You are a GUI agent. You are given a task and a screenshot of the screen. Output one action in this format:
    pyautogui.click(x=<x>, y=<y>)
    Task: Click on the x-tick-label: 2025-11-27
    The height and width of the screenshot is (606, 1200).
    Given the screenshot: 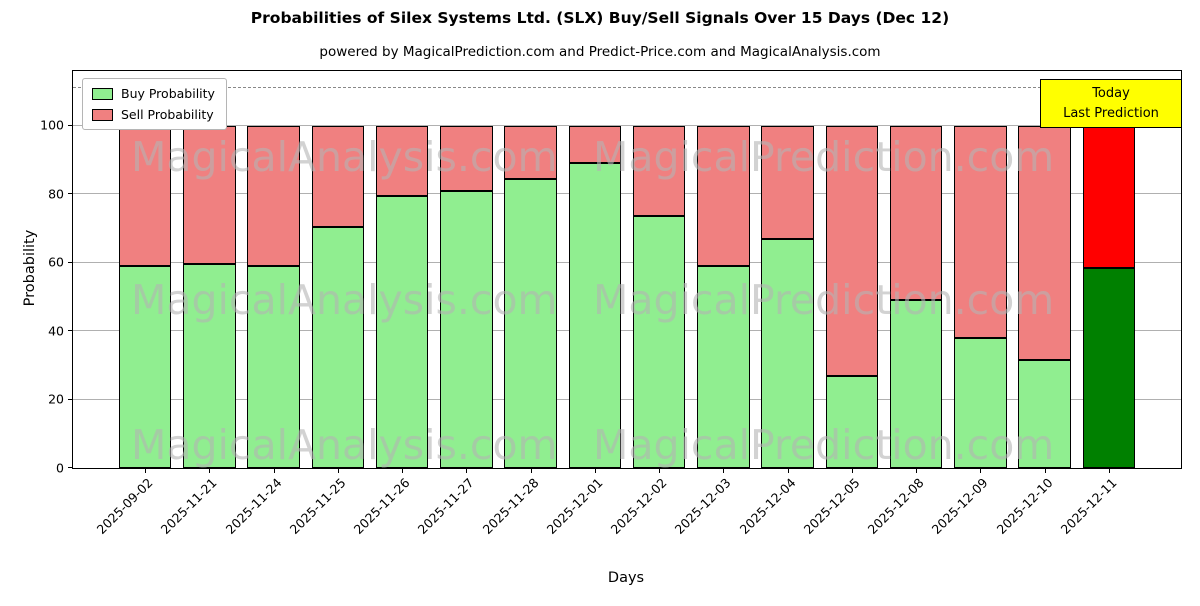 What is the action you would take?
    pyautogui.click(x=445, y=506)
    